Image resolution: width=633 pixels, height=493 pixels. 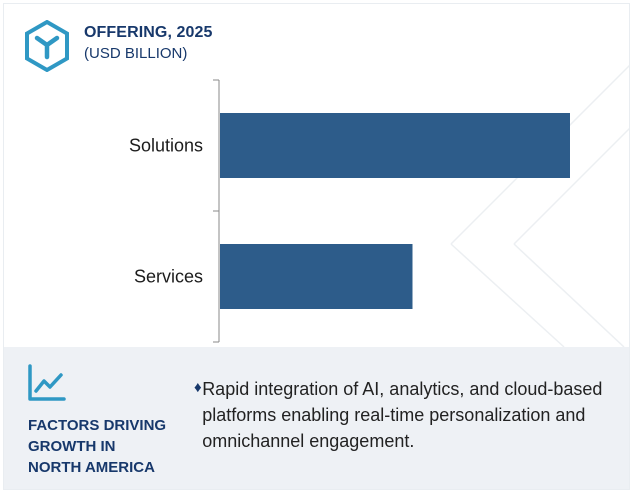 I want to click on factors-title-line: FACTORS DRIVING, so click(x=97, y=425).